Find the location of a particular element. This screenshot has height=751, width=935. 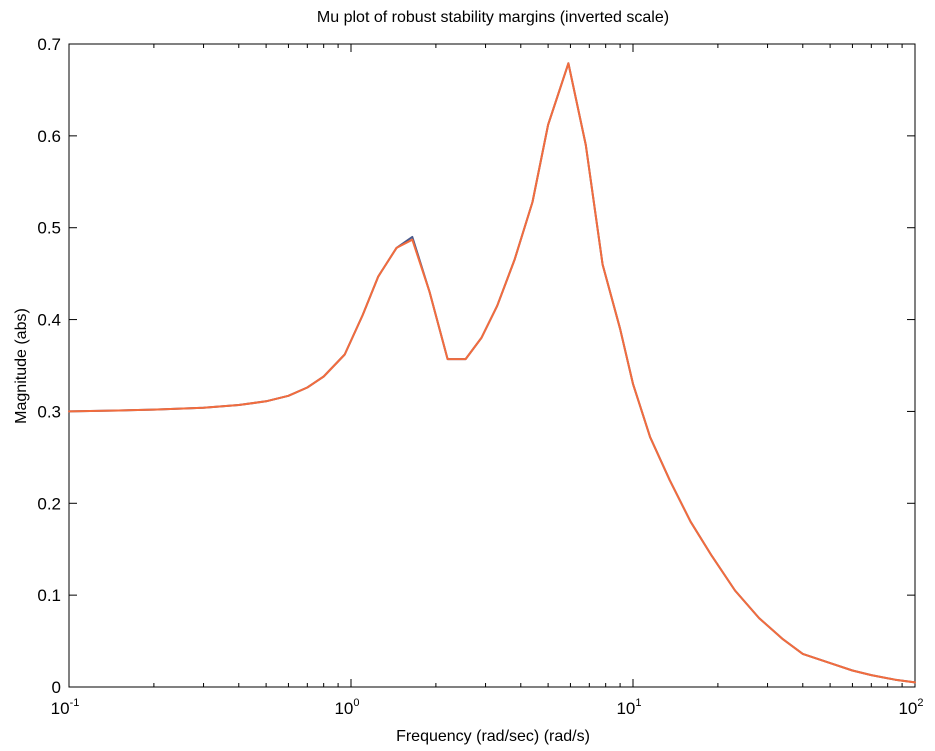

x-tick-label: 10⁰ is located at coordinates (346, 707).